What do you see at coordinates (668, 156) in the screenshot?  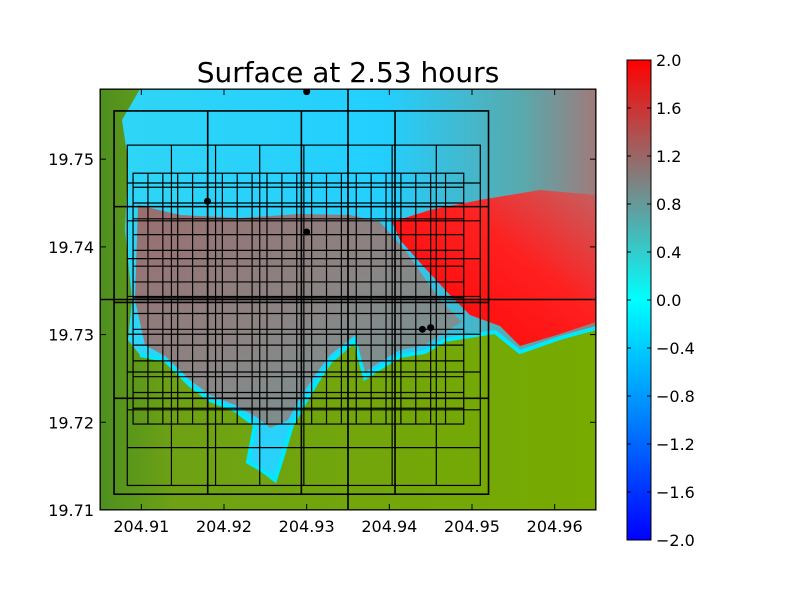 I see `colorbar-tick-label: 1.2` at bounding box center [668, 156].